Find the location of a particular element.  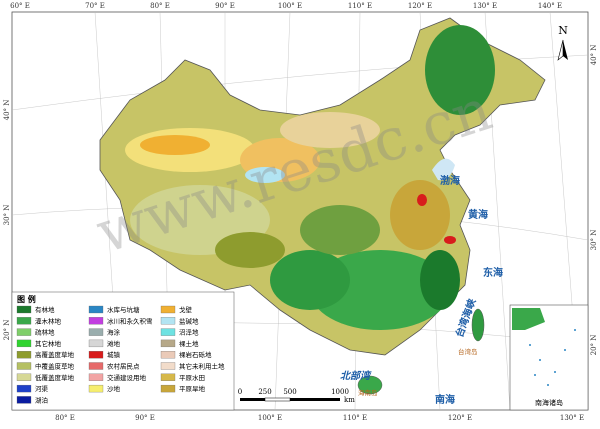

legend-label: 疏林地 is located at coordinates (45, 332).